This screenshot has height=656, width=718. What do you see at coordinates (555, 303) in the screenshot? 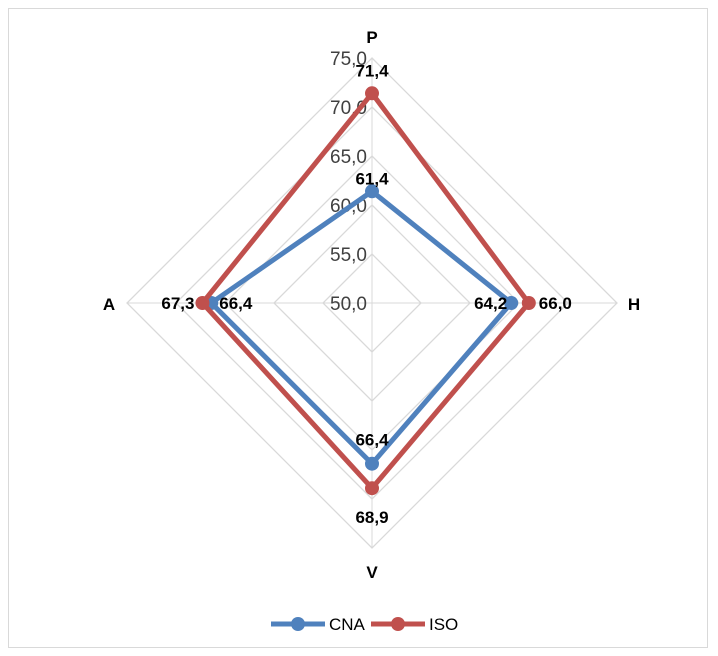
I see `data-label-iso-h: 66,0` at bounding box center [555, 303].